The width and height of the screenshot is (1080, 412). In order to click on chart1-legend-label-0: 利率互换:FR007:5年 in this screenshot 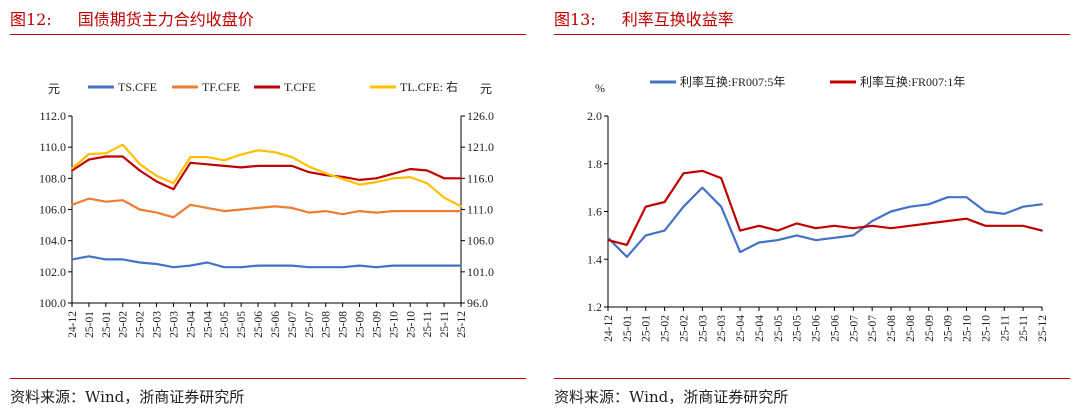, I will do `click(732, 81)`.